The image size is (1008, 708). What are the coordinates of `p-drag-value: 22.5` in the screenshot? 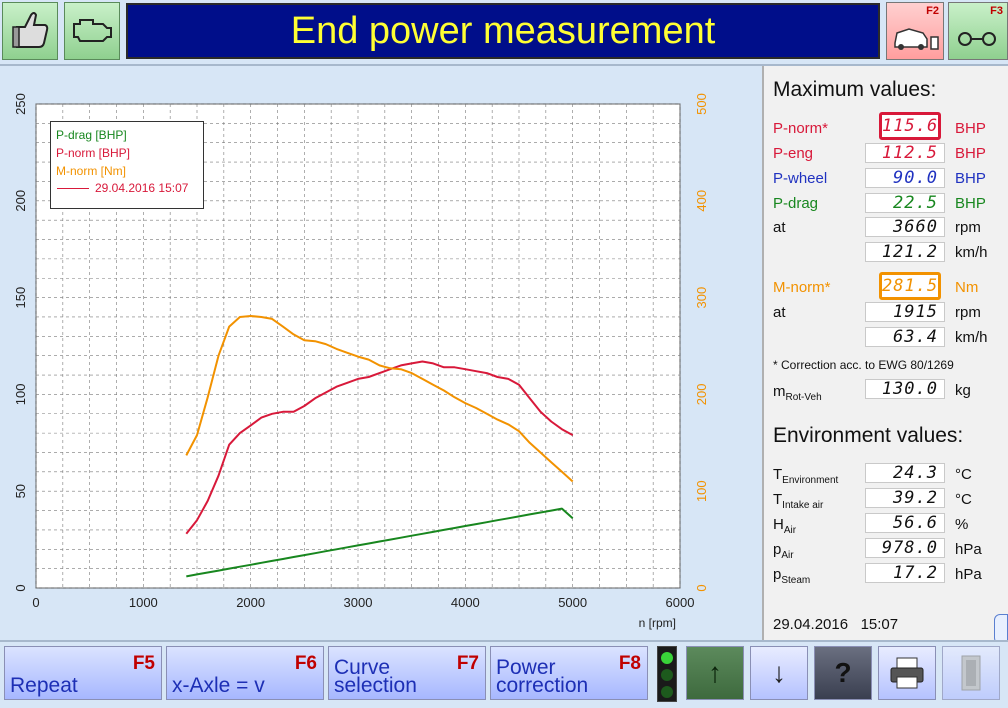 It's located at (905, 203).